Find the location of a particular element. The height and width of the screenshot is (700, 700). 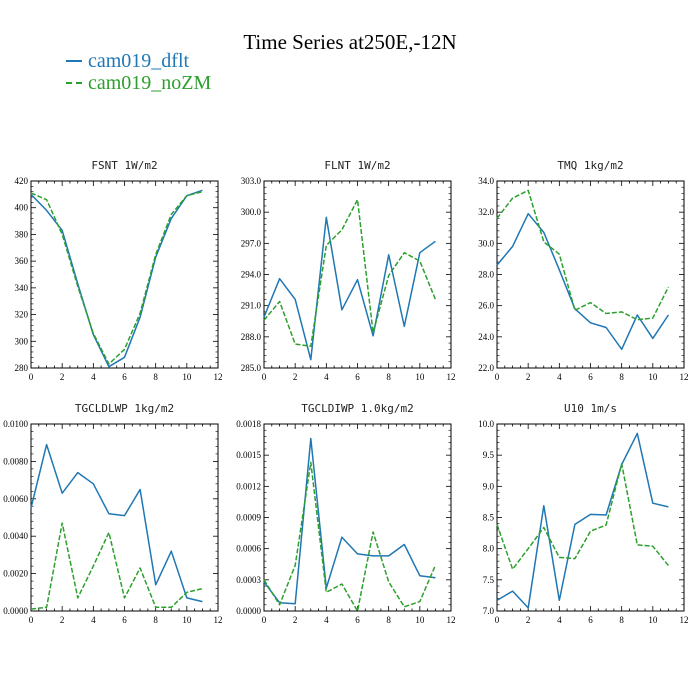

y-tick-label: 7.5 is located at coordinates (489, 580).